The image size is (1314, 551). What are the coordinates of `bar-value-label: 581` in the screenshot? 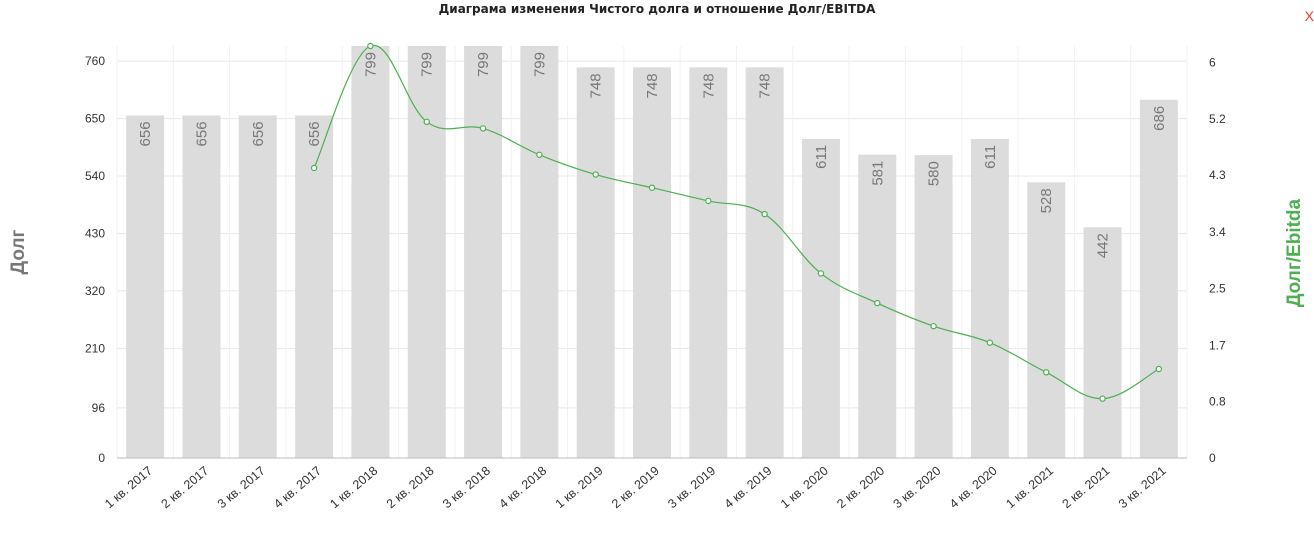 It's located at (877, 173).